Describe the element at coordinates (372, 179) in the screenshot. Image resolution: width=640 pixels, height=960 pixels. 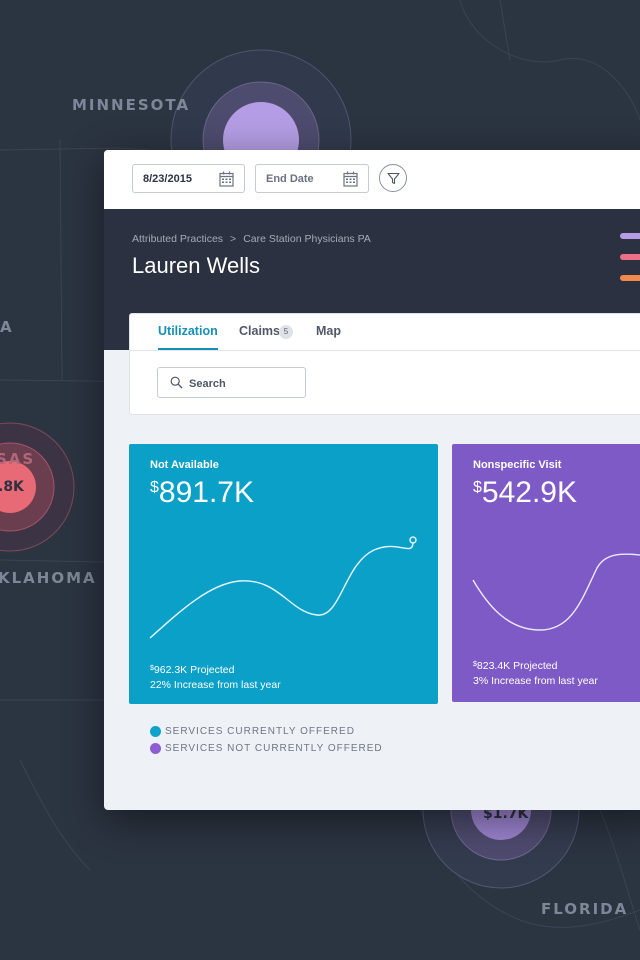
I see `date-toolbar: 8/23/2015 End Date` at that location.